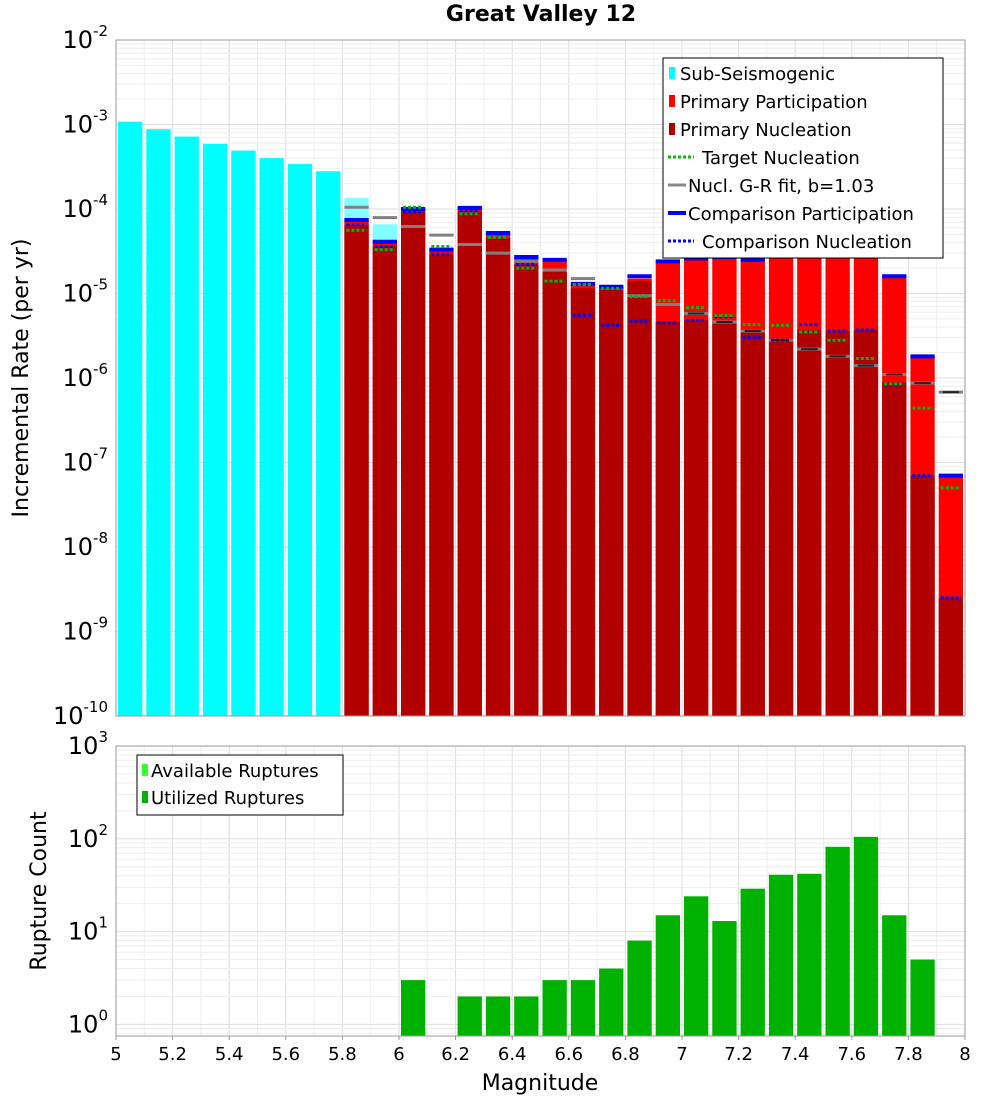 The image size is (1000, 1100). I want to click on x-tick-label: 7.2, so click(738, 1054).